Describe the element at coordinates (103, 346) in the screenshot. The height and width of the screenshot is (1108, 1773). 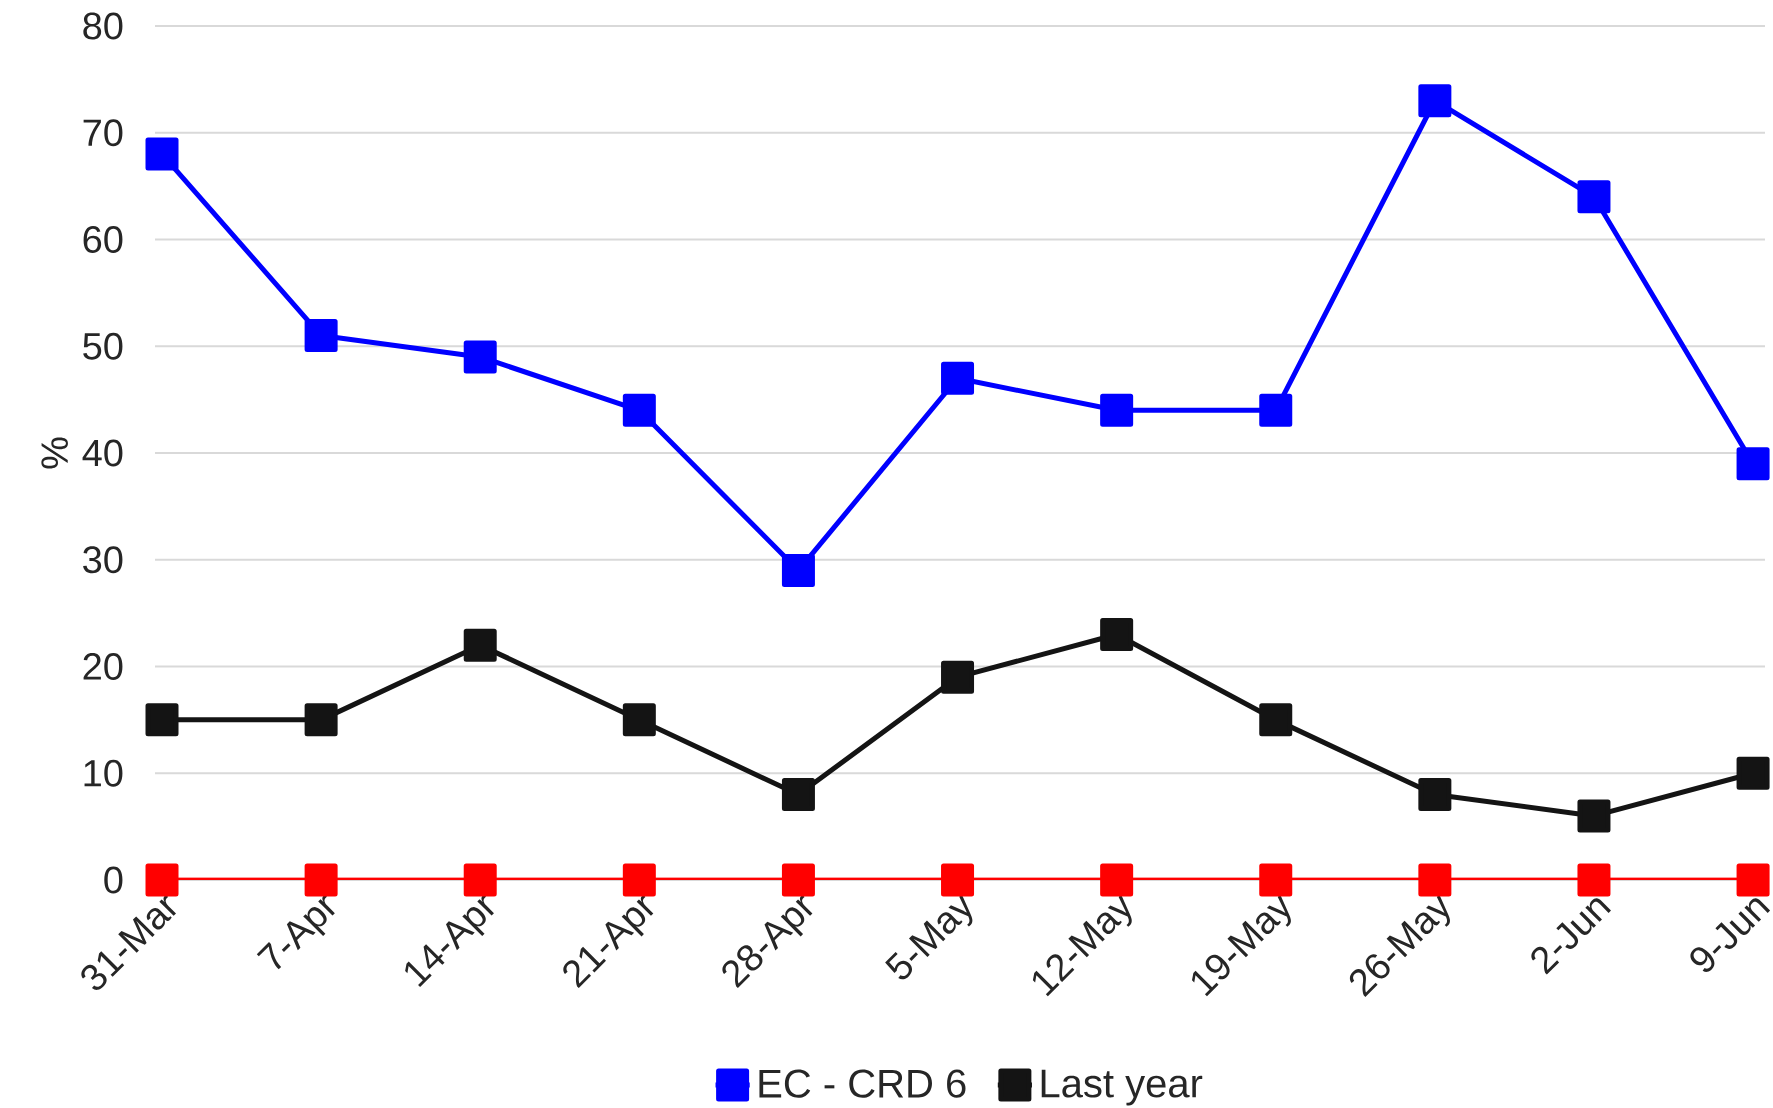
I see `y-tick-label: 50` at that location.